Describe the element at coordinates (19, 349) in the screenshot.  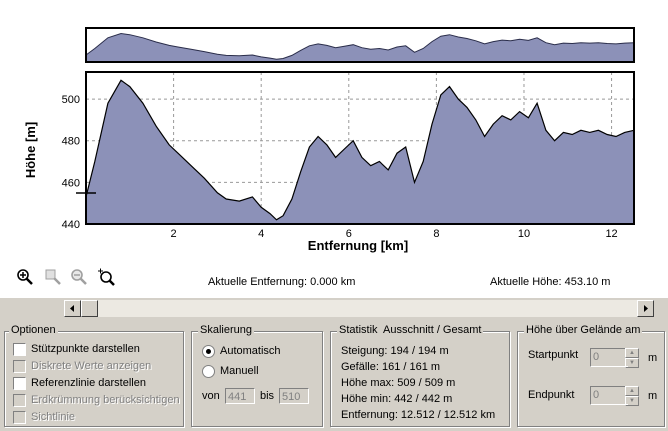
I see `checkbox-stuetzpunkte` at that location.